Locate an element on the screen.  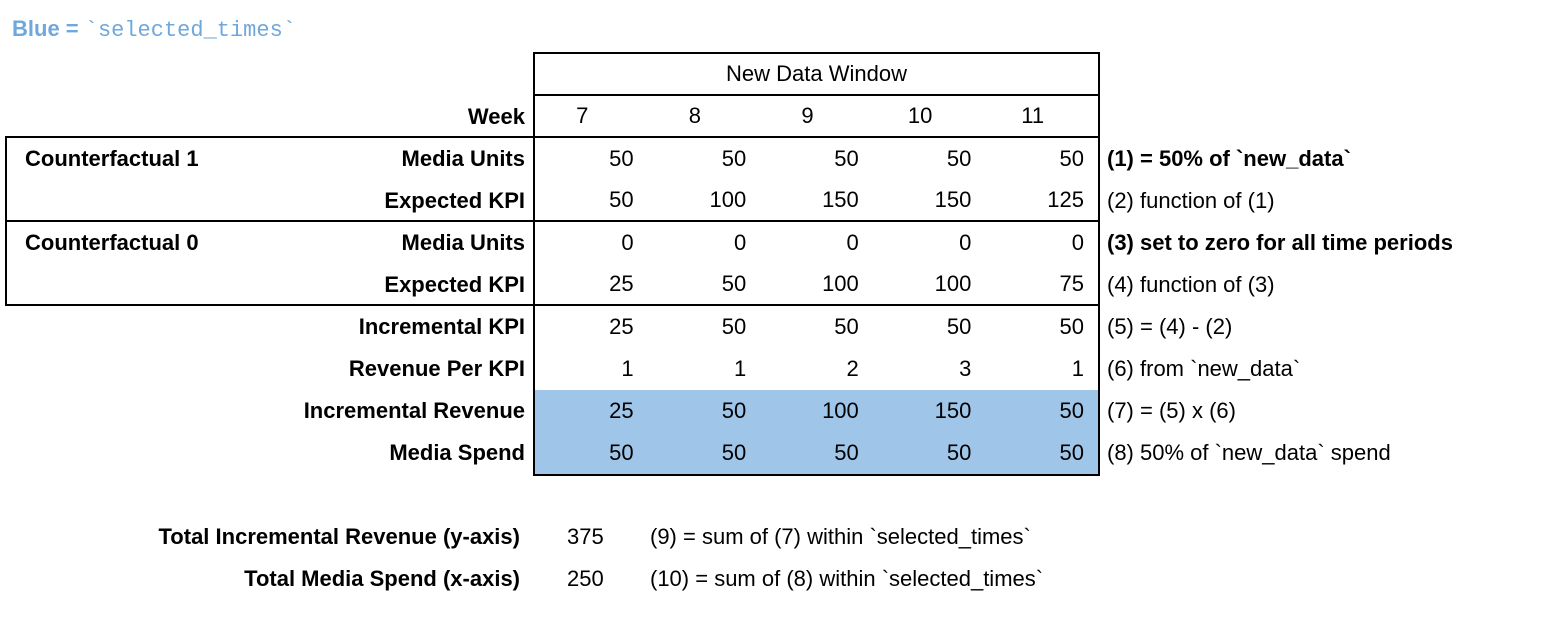
row-label-incremental-revenue: Incremental Revenue is located at coordinates (414, 410).